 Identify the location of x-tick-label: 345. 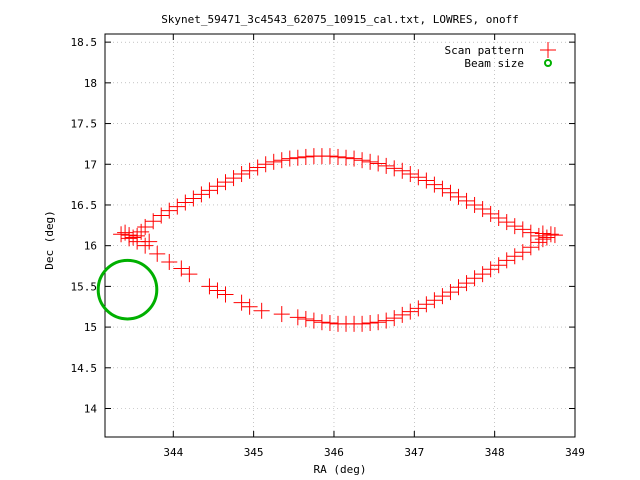
(254, 452).